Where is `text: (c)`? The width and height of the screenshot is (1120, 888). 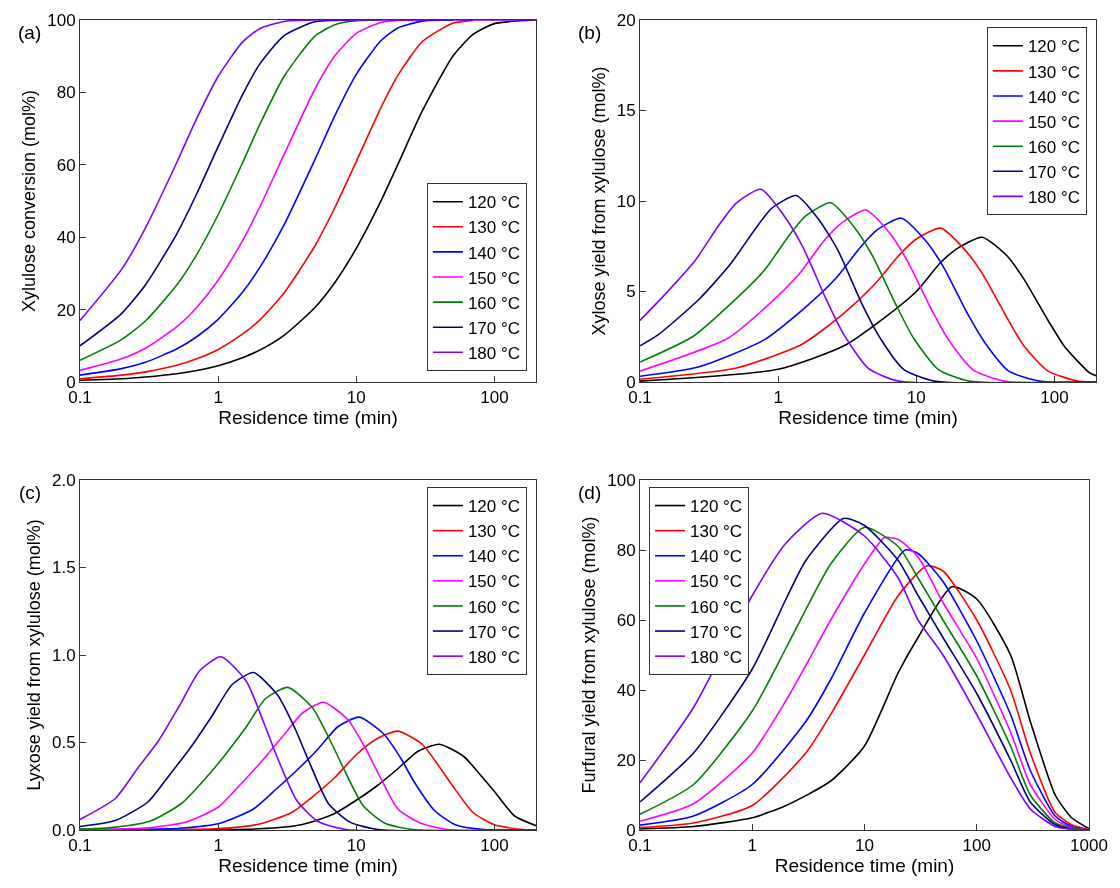 text: (c) is located at coordinates (30, 492).